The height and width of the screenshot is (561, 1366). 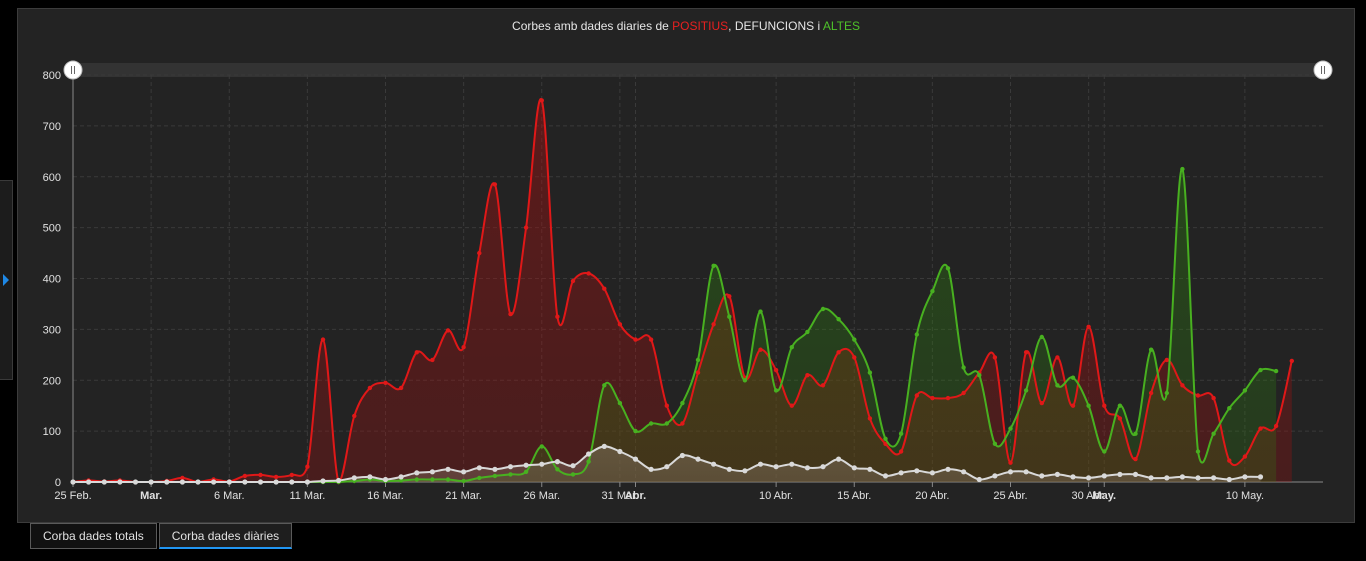 What do you see at coordinates (1088, 496) in the screenshot?
I see `x-tick-label: 30 Abr.` at bounding box center [1088, 496].